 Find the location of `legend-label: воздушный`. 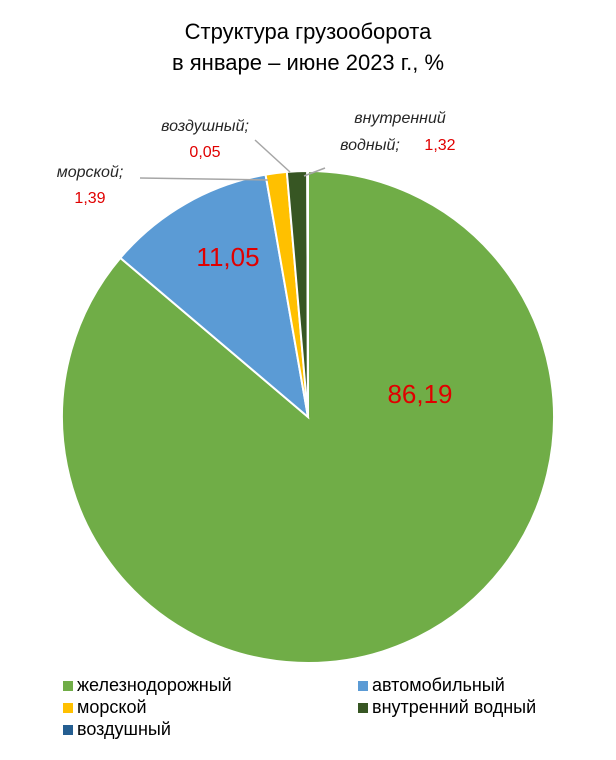

legend-label: воздушный is located at coordinates (124, 729).